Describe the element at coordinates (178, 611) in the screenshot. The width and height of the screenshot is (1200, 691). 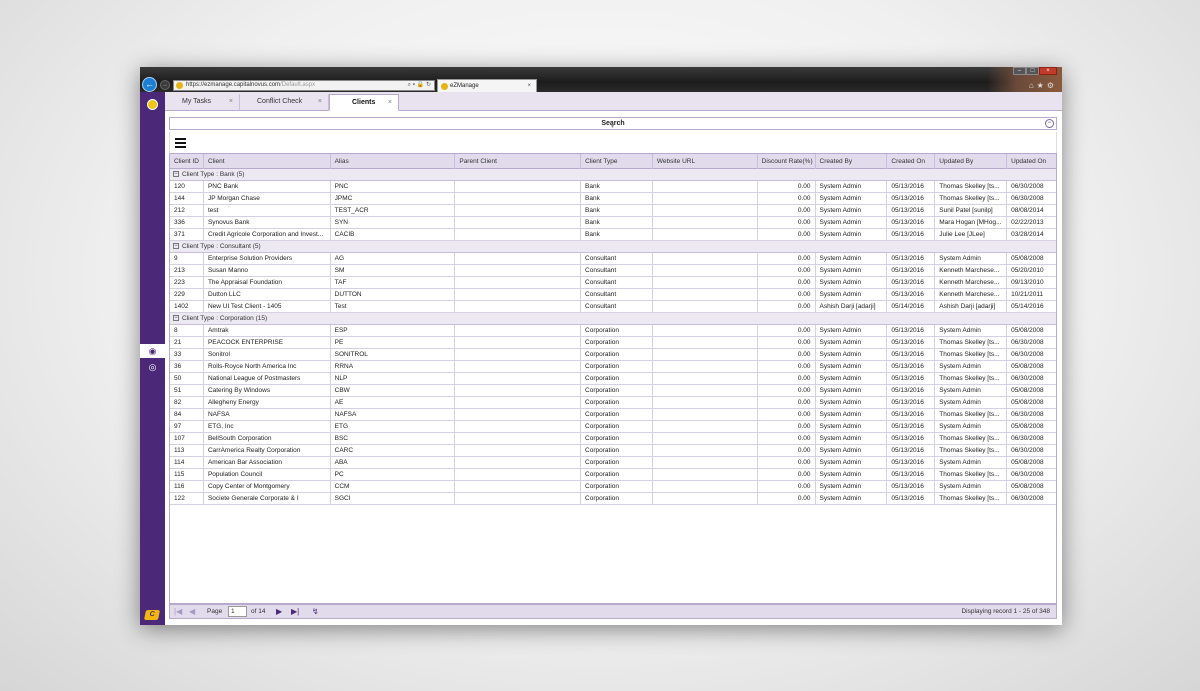
I see `first-page-icon: |◀` at that location.